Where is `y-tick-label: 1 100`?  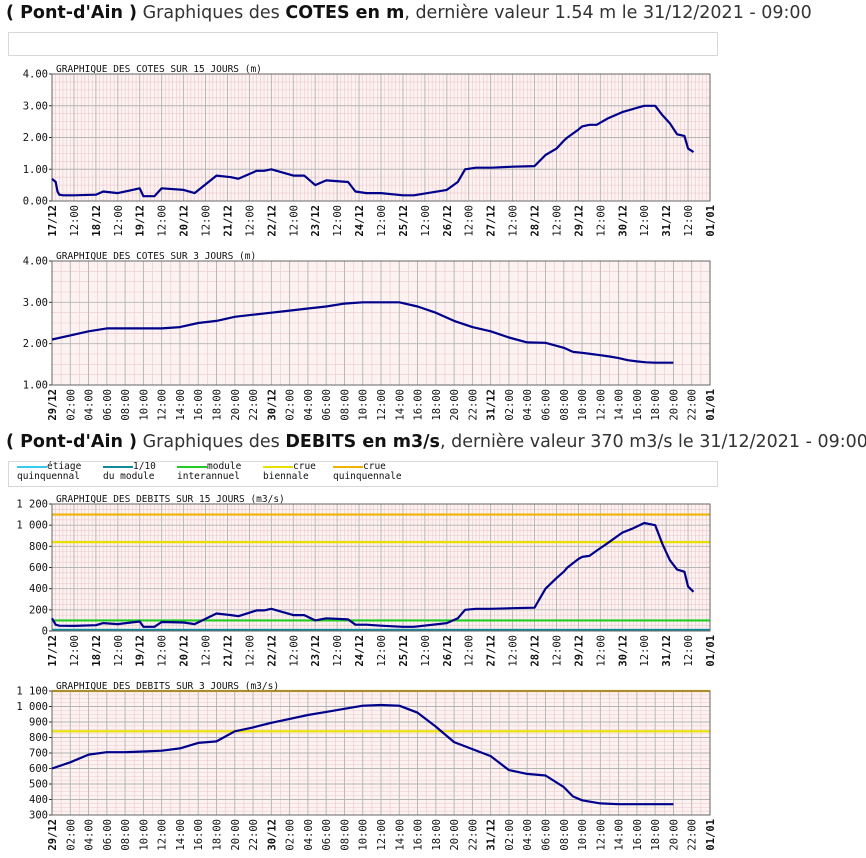 y-tick-label: 1 100 is located at coordinates (32, 692).